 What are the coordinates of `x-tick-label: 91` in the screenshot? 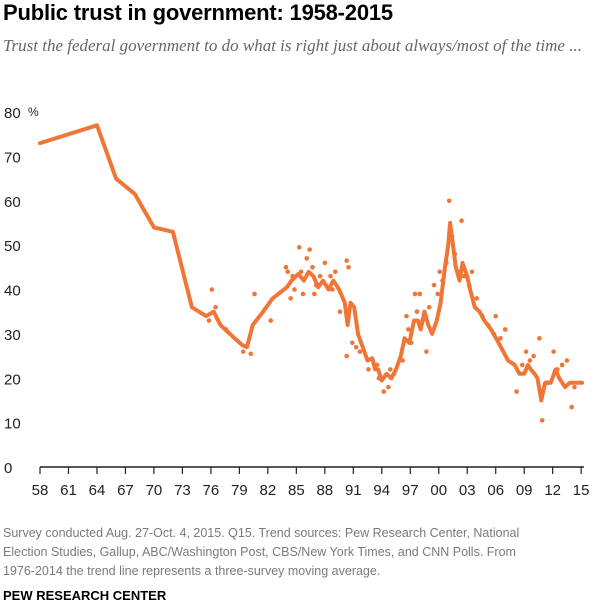 It's located at (353, 490).